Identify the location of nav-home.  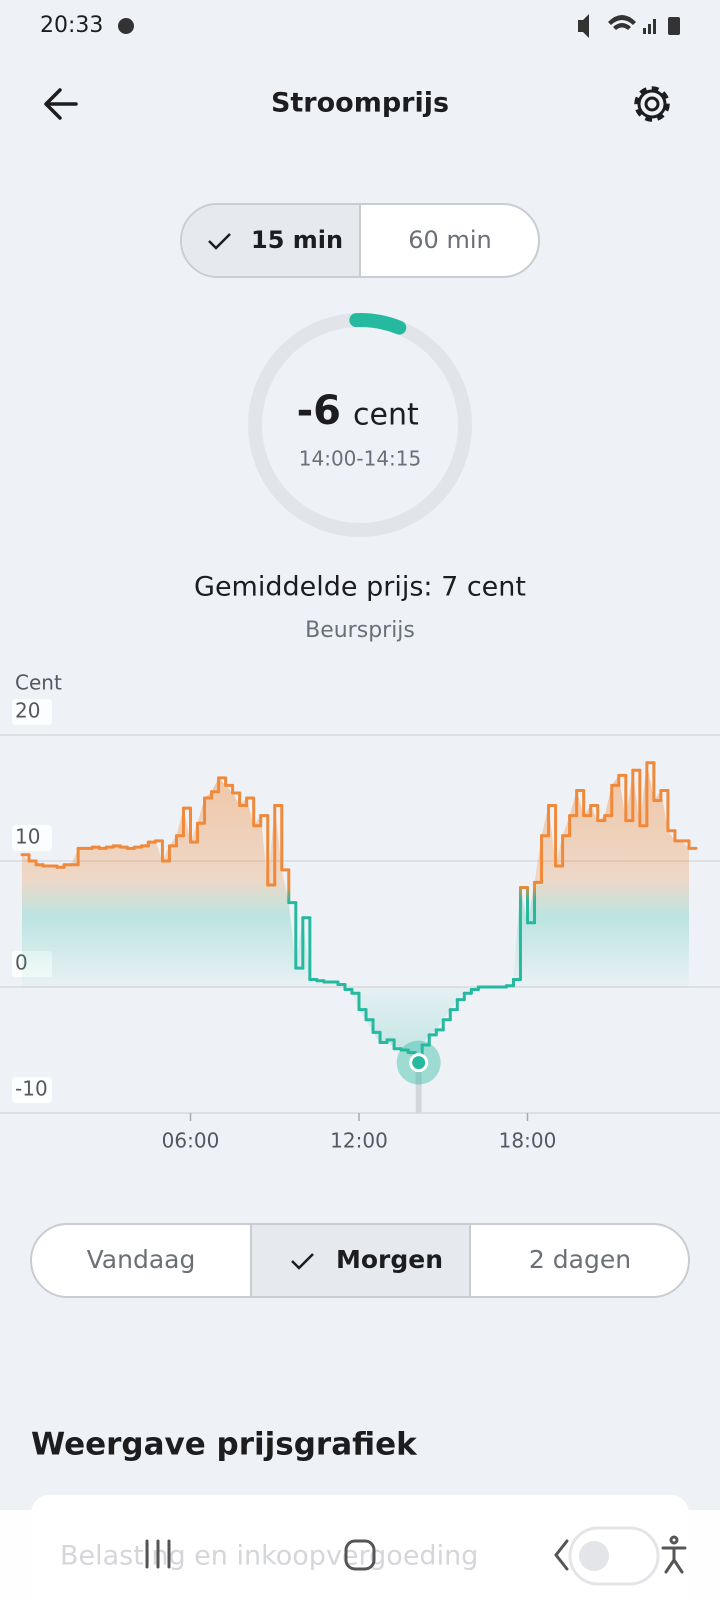
(360, 1555).